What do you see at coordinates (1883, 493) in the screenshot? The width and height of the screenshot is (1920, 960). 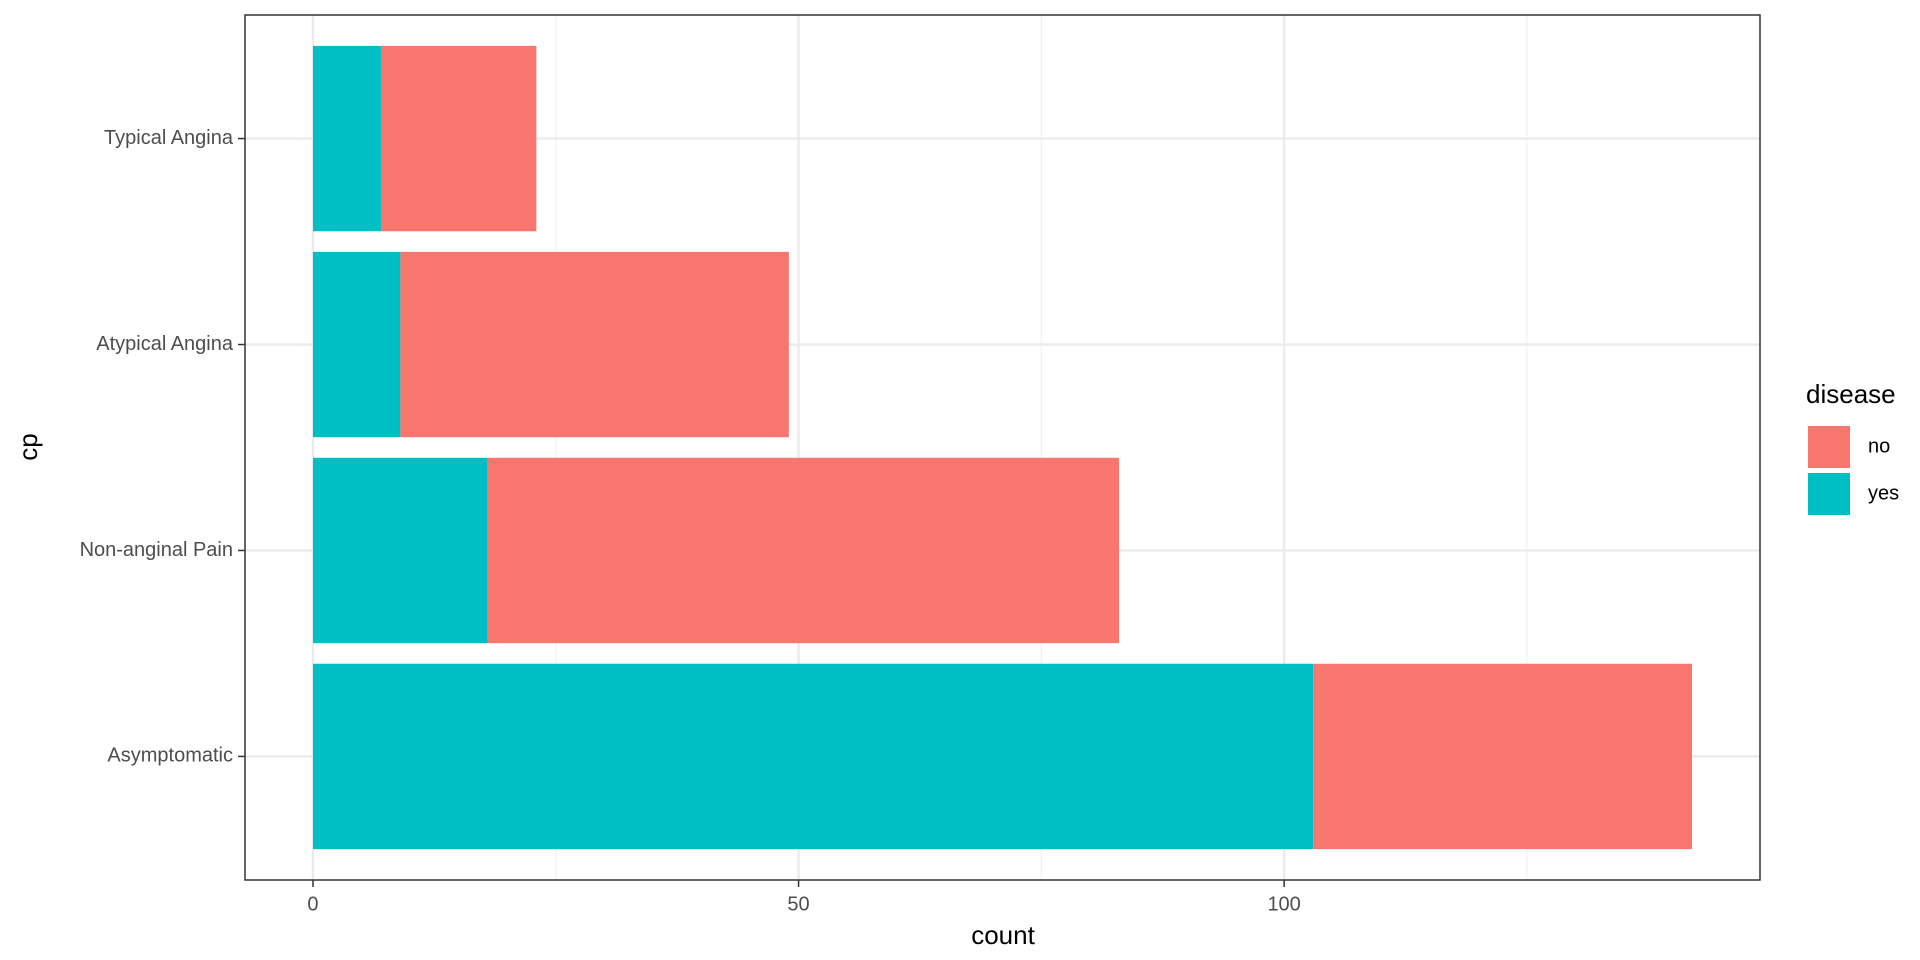 I see `legend-label: yes` at bounding box center [1883, 493].